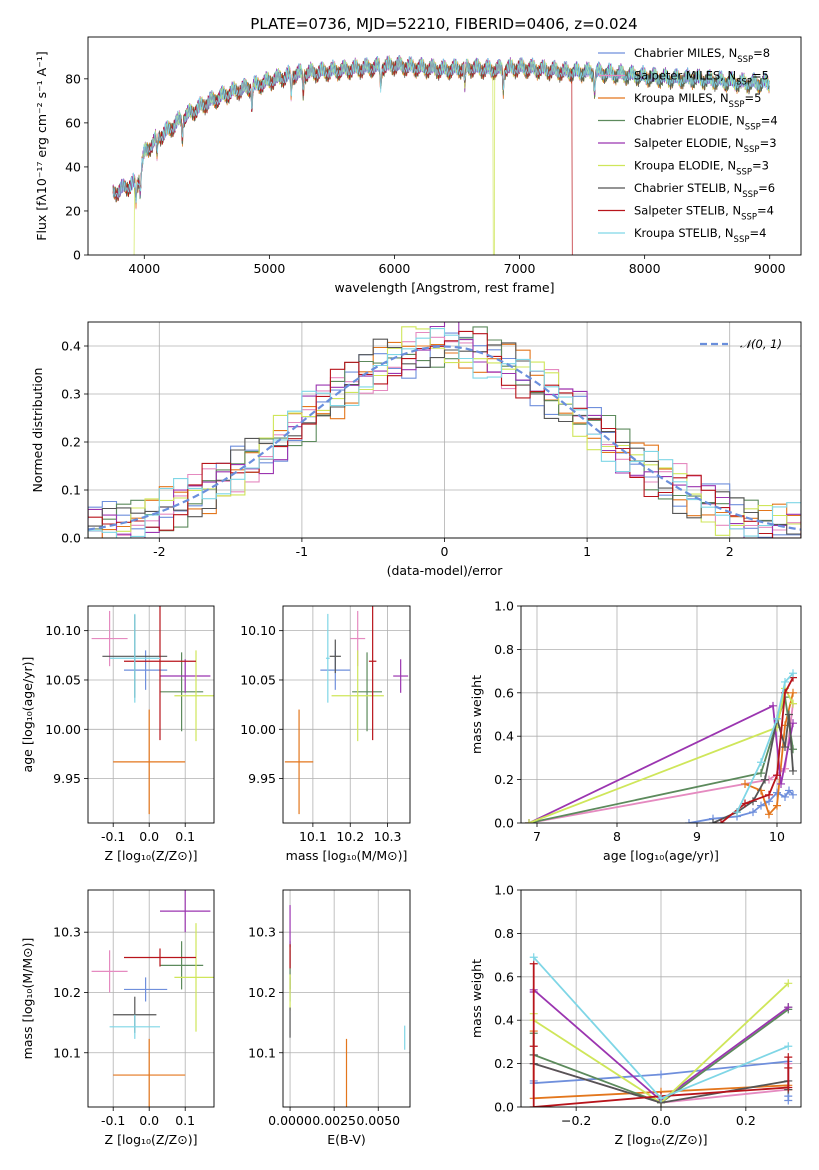 This screenshot has width=819, height=1170. What do you see at coordinates (144, 268) in the screenshot?
I see `x-tick-label: 4000` at bounding box center [144, 268].